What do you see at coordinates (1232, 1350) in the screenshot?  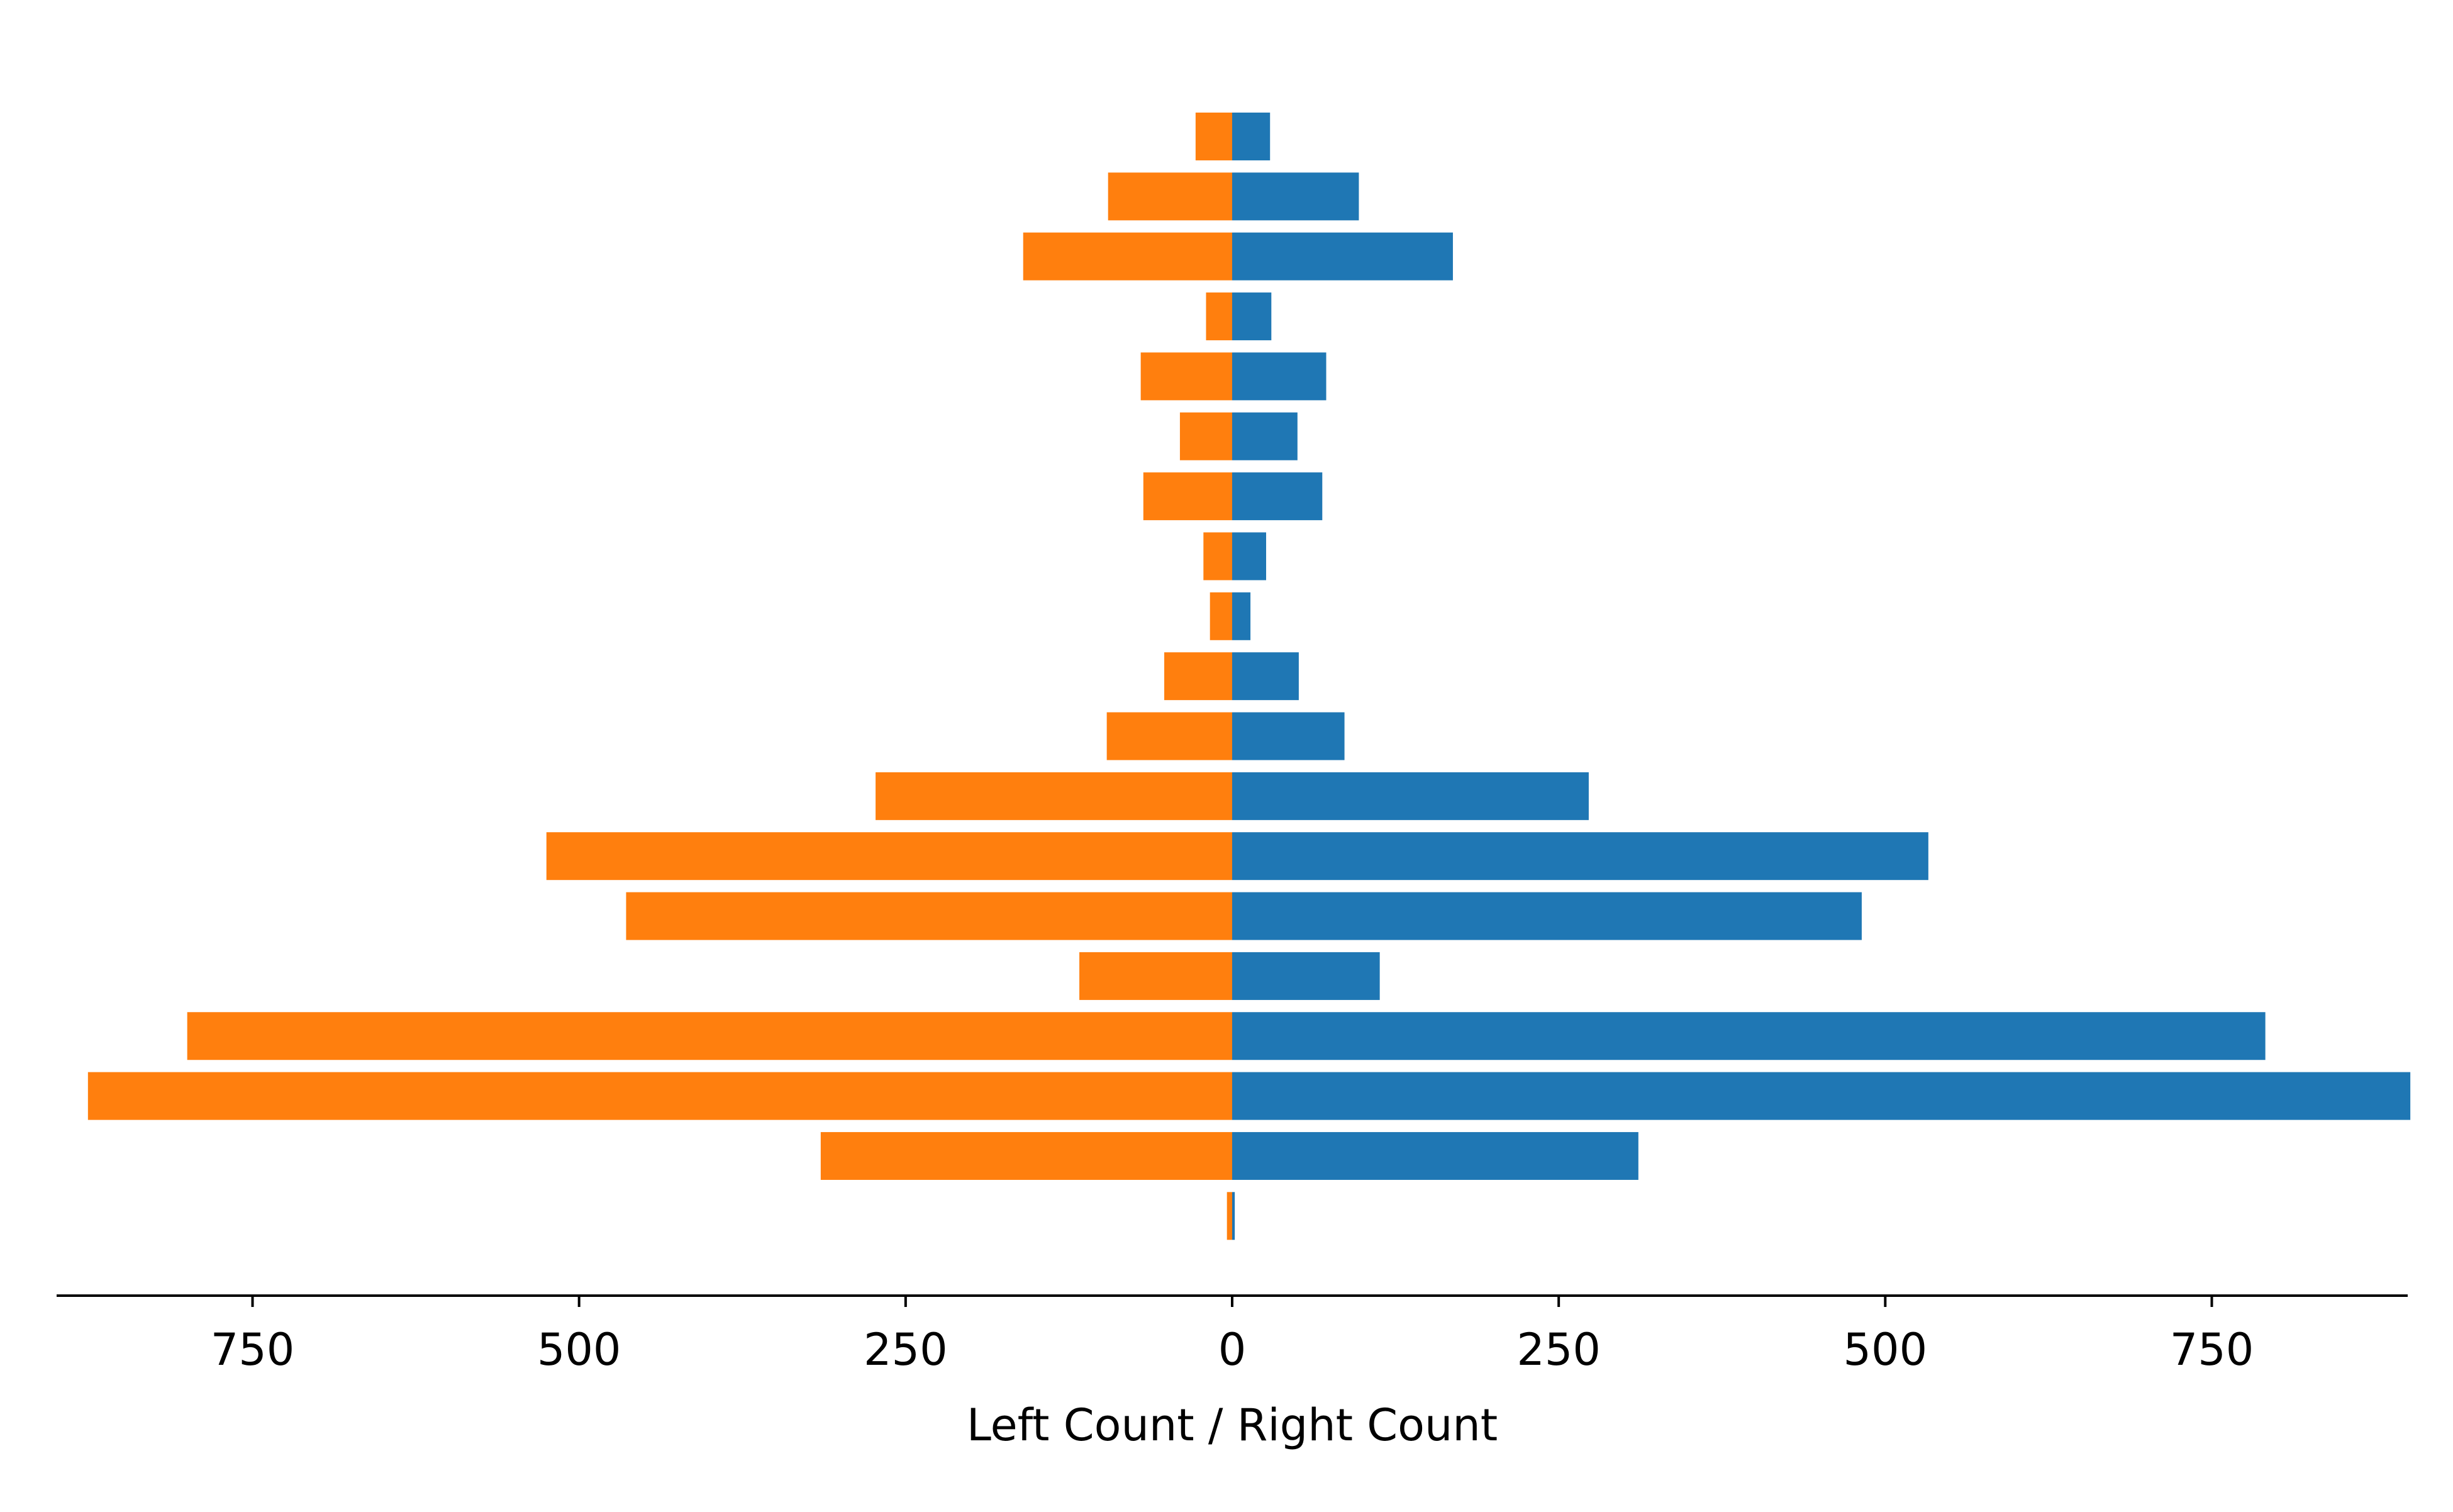 I see `x-tick-label: 0` at bounding box center [1232, 1350].